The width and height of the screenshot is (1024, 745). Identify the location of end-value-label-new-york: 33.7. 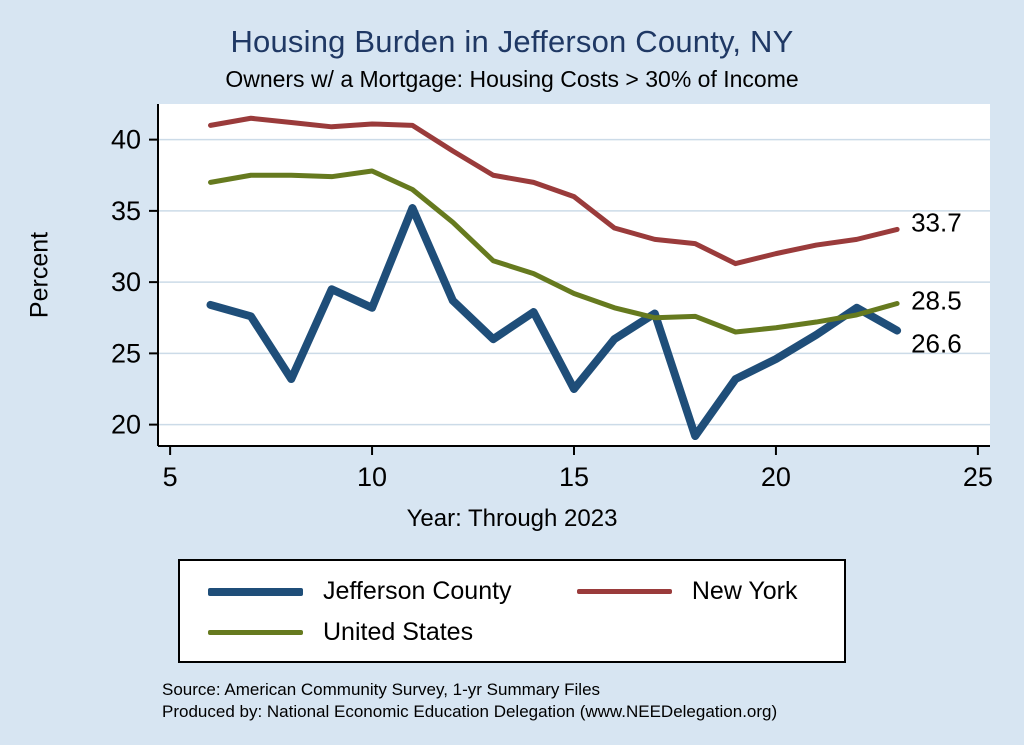
(936, 222).